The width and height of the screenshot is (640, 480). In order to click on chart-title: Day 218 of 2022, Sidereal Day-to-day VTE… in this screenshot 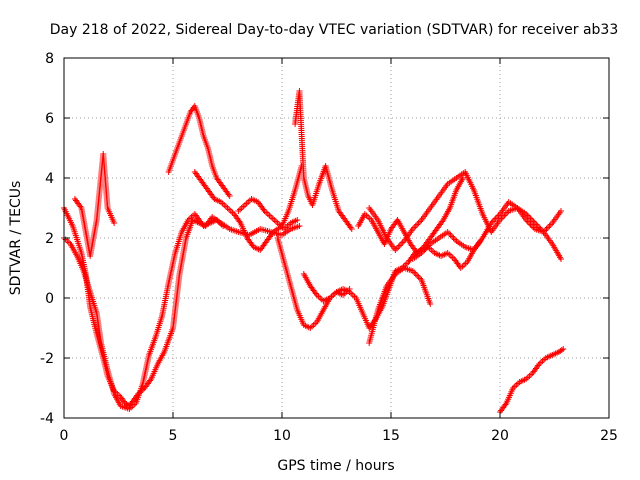, I will do `click(334, 30)`.